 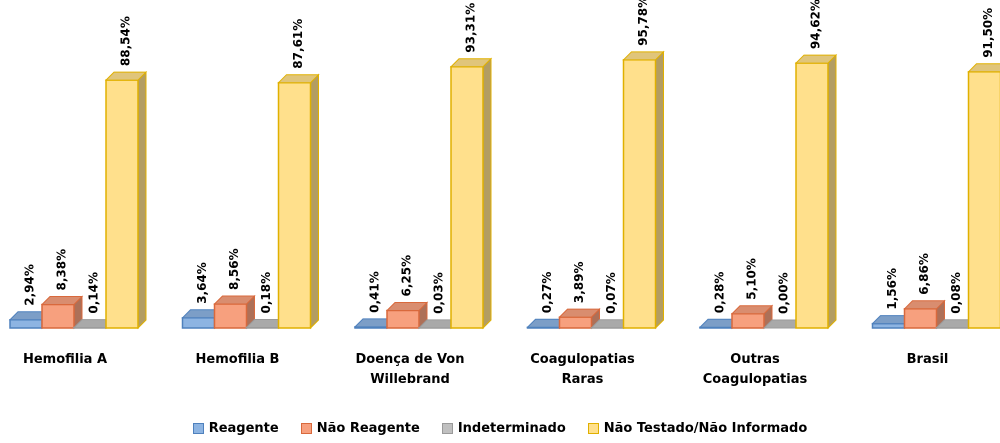 I want to click on data-label: 6,86%, so click(x=924, y=274).